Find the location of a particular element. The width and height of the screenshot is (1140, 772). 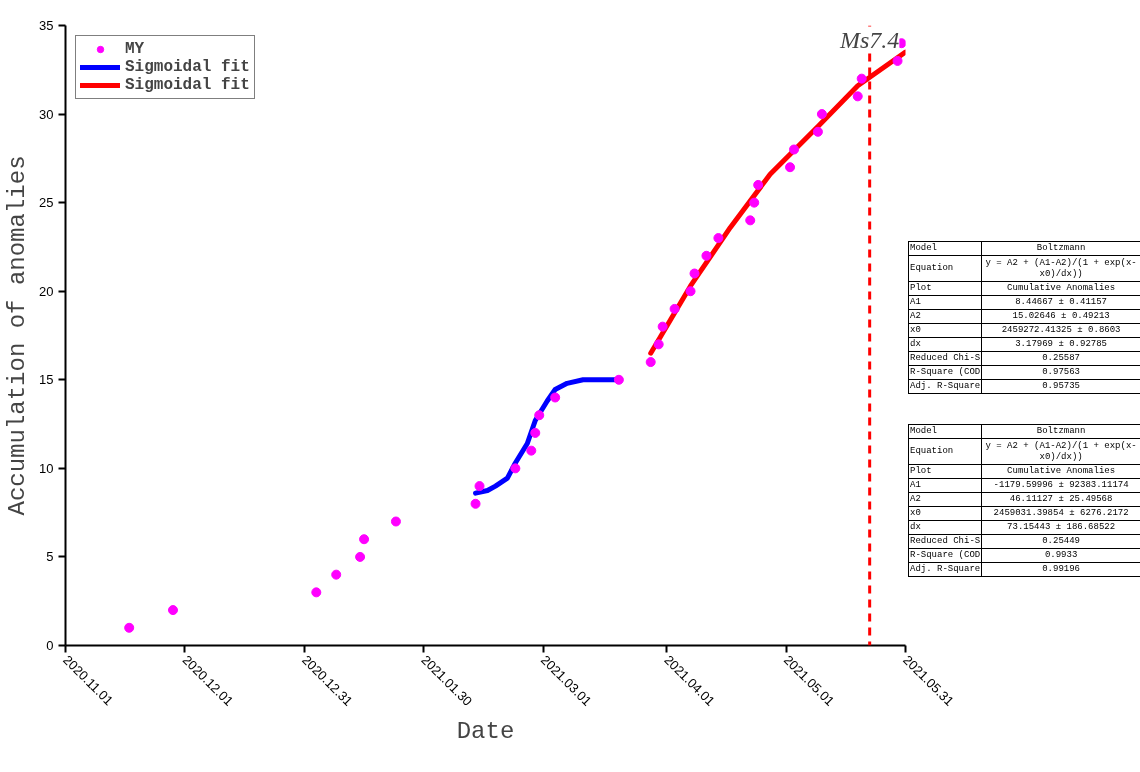

text: -1179.59996 ± 92383.11174 is located at coordinates (1060, 485).